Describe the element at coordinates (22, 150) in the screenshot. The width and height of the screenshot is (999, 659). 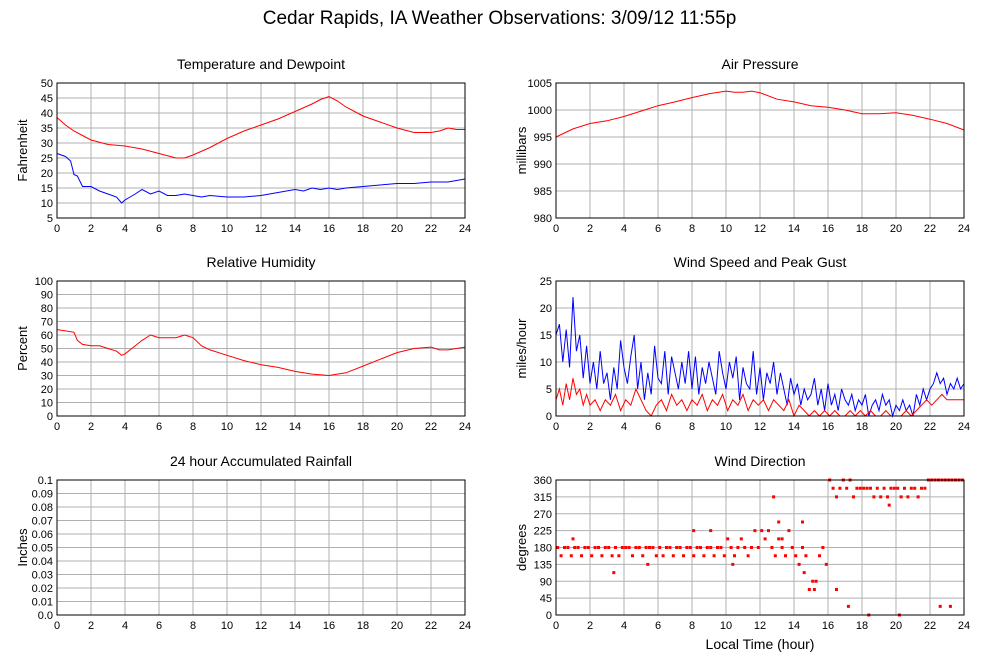
I see `temp-y-axis-label: Fahrenheit` at that location.